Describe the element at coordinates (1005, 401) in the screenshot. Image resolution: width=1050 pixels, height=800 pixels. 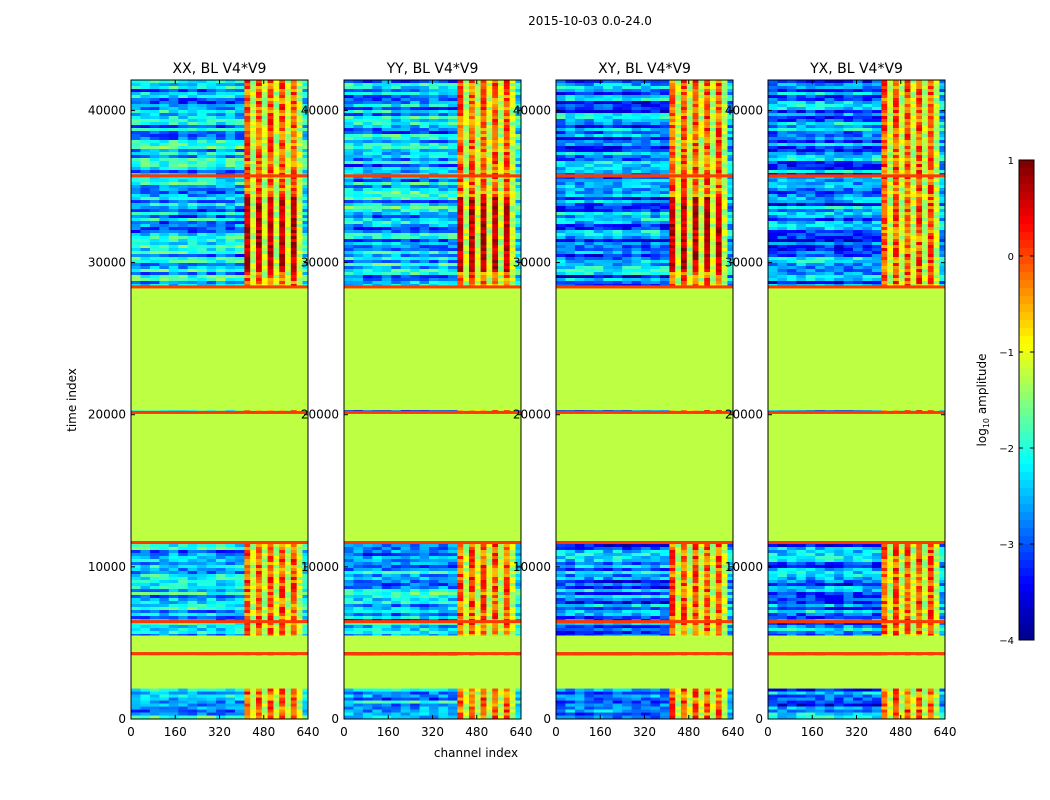
I see `colorbar-group: 1 0 −1 −2 −3 −4 log10 amplitude` at that location.